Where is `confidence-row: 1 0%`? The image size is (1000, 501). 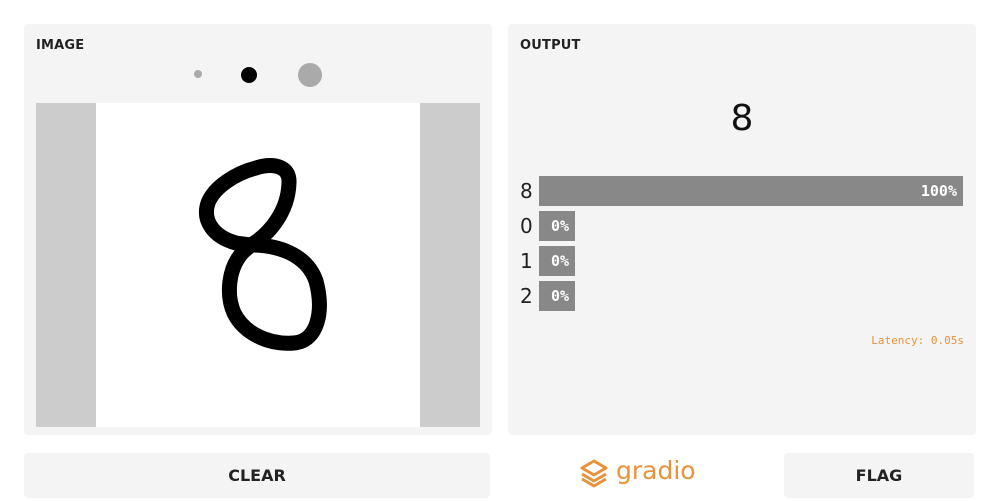 confidence-row: 1 0% is located at coordinates (742, 261).